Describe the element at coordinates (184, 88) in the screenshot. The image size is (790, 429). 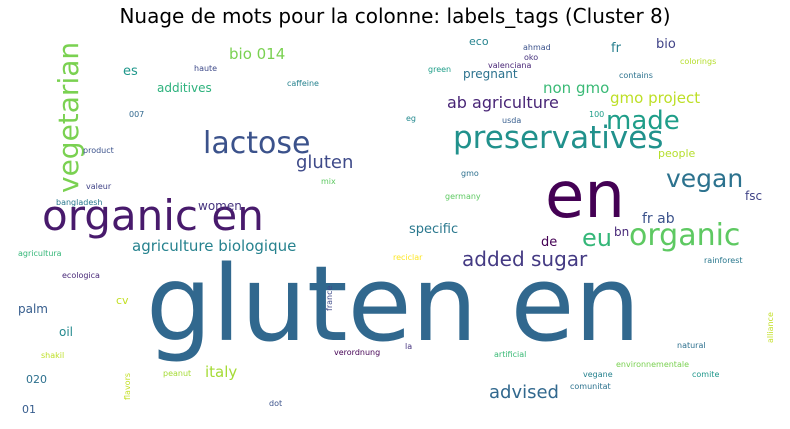
I see `word-additives: additives` at that location.